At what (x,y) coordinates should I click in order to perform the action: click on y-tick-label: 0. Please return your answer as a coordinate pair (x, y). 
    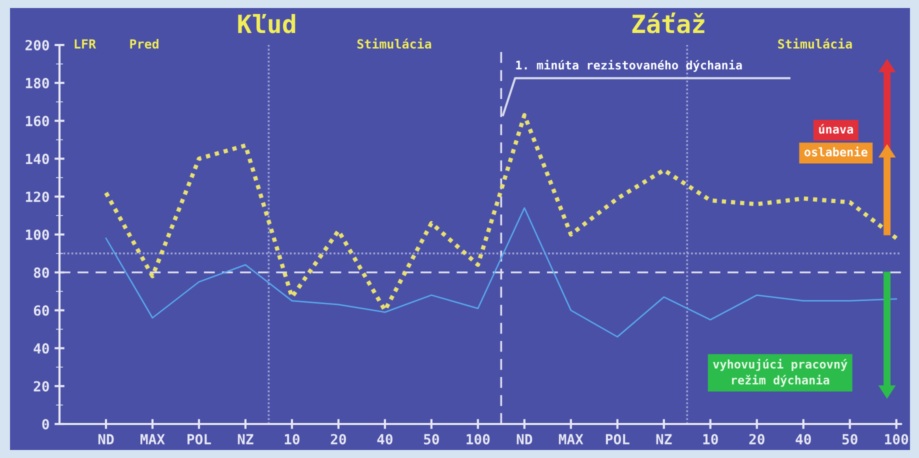
    Looking at the image, I should click on (45, 424).